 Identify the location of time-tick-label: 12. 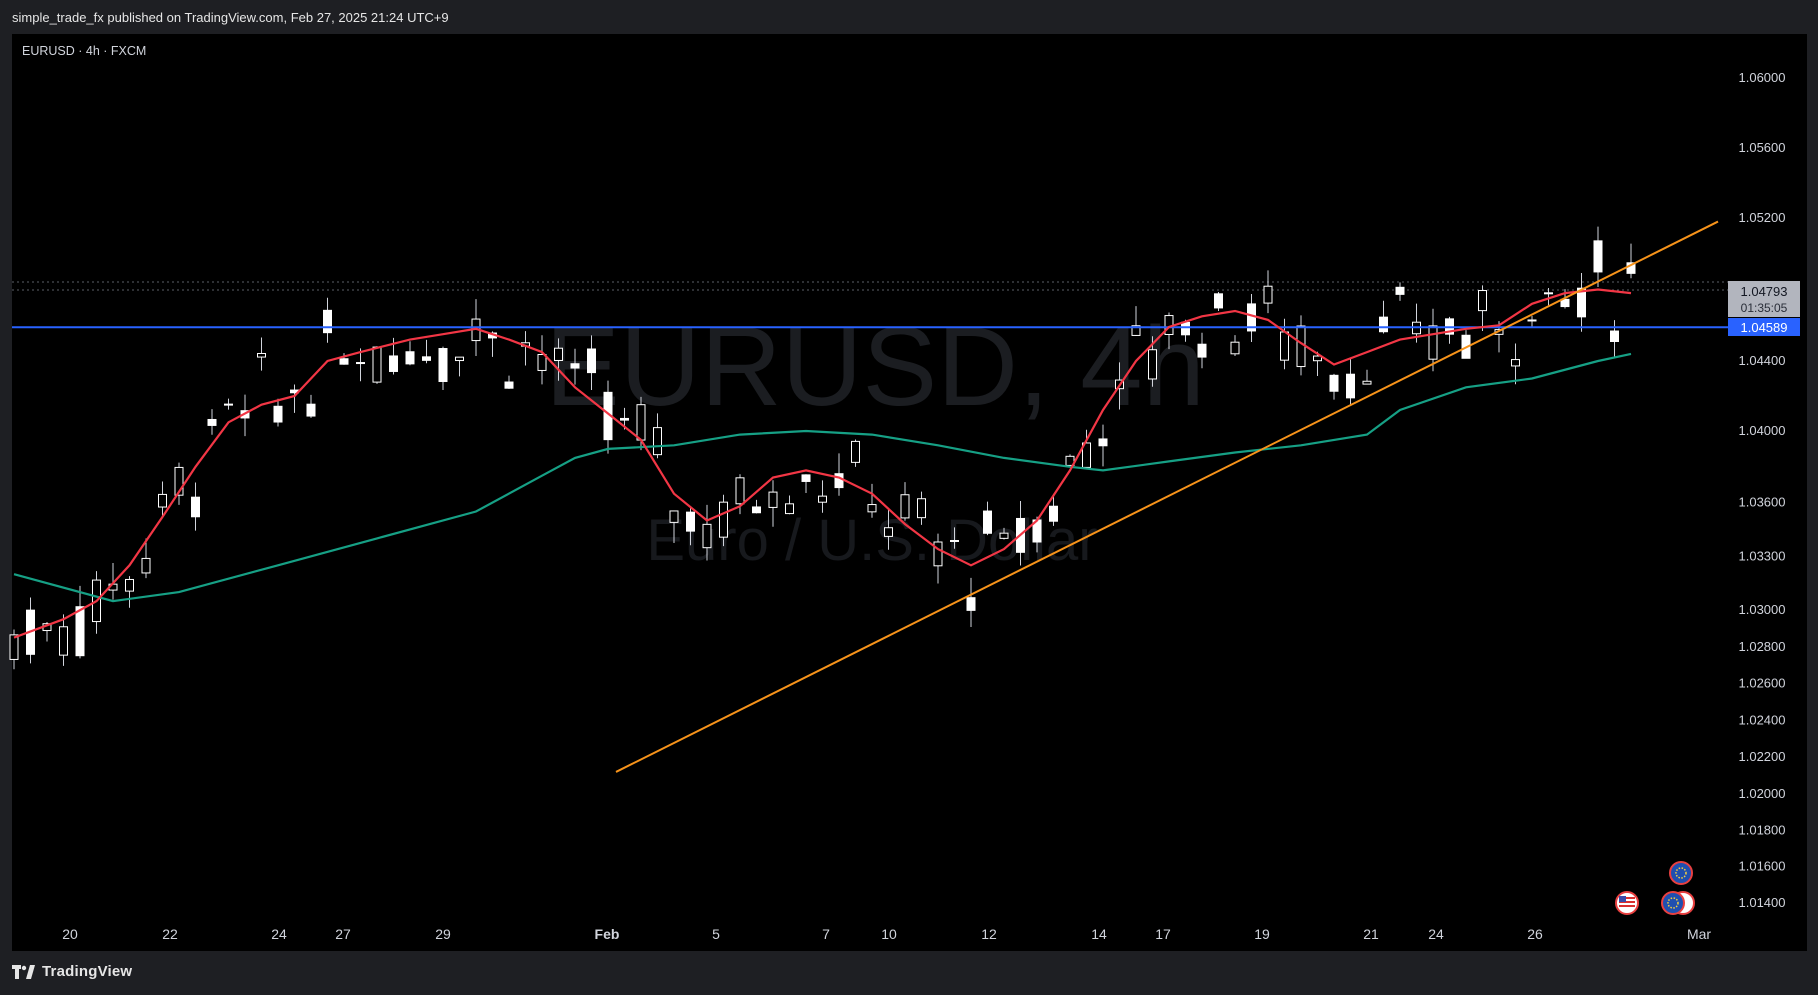
(989, 934).